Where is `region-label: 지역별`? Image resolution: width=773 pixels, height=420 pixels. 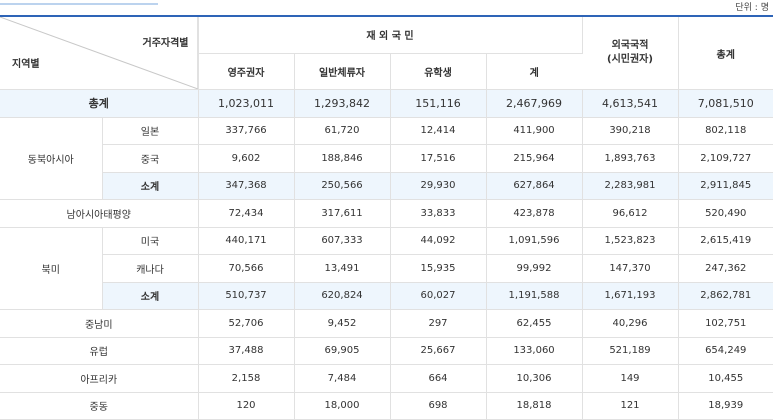
region-label: 지역별 is located at coordinates (26, 64).